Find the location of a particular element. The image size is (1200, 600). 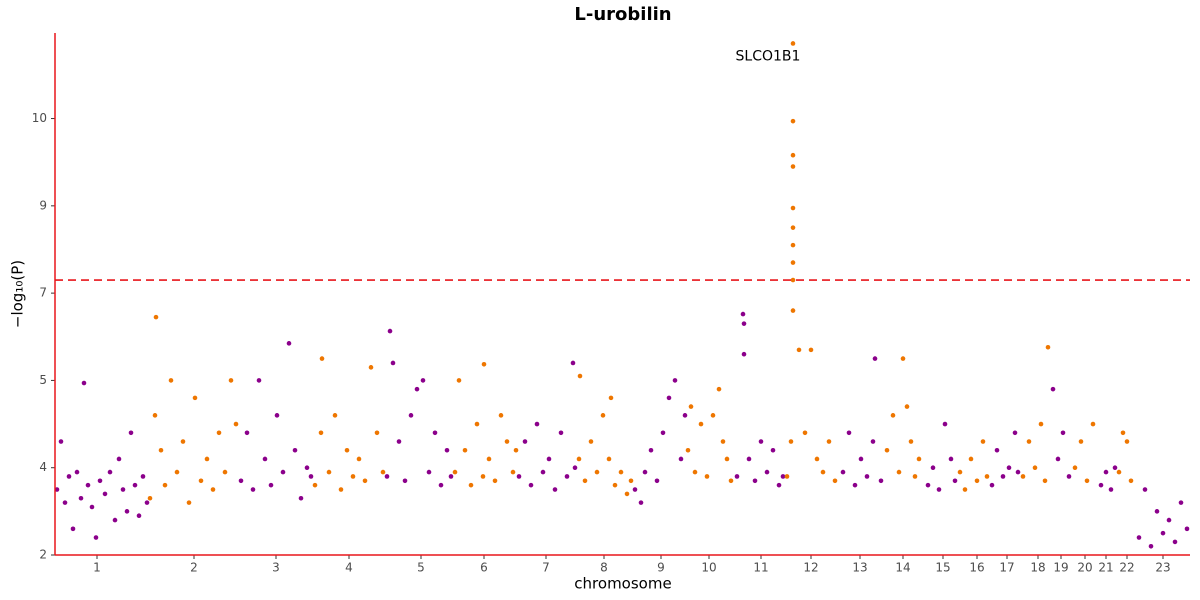

x-tick-label: 23 is located at coordinates (1162, 568).